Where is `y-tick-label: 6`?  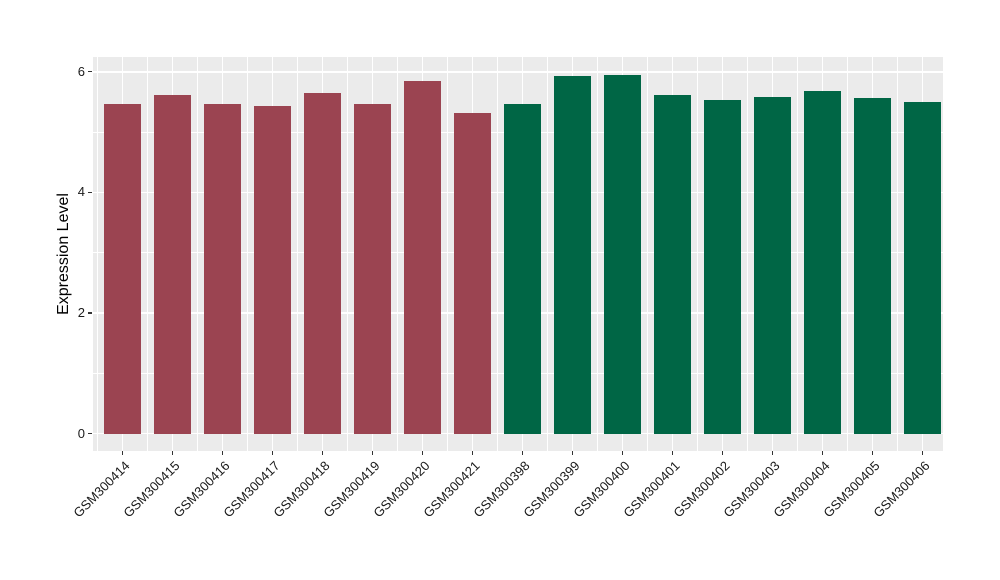 y-tick-label: 6 is located at coordinates (81, 71).